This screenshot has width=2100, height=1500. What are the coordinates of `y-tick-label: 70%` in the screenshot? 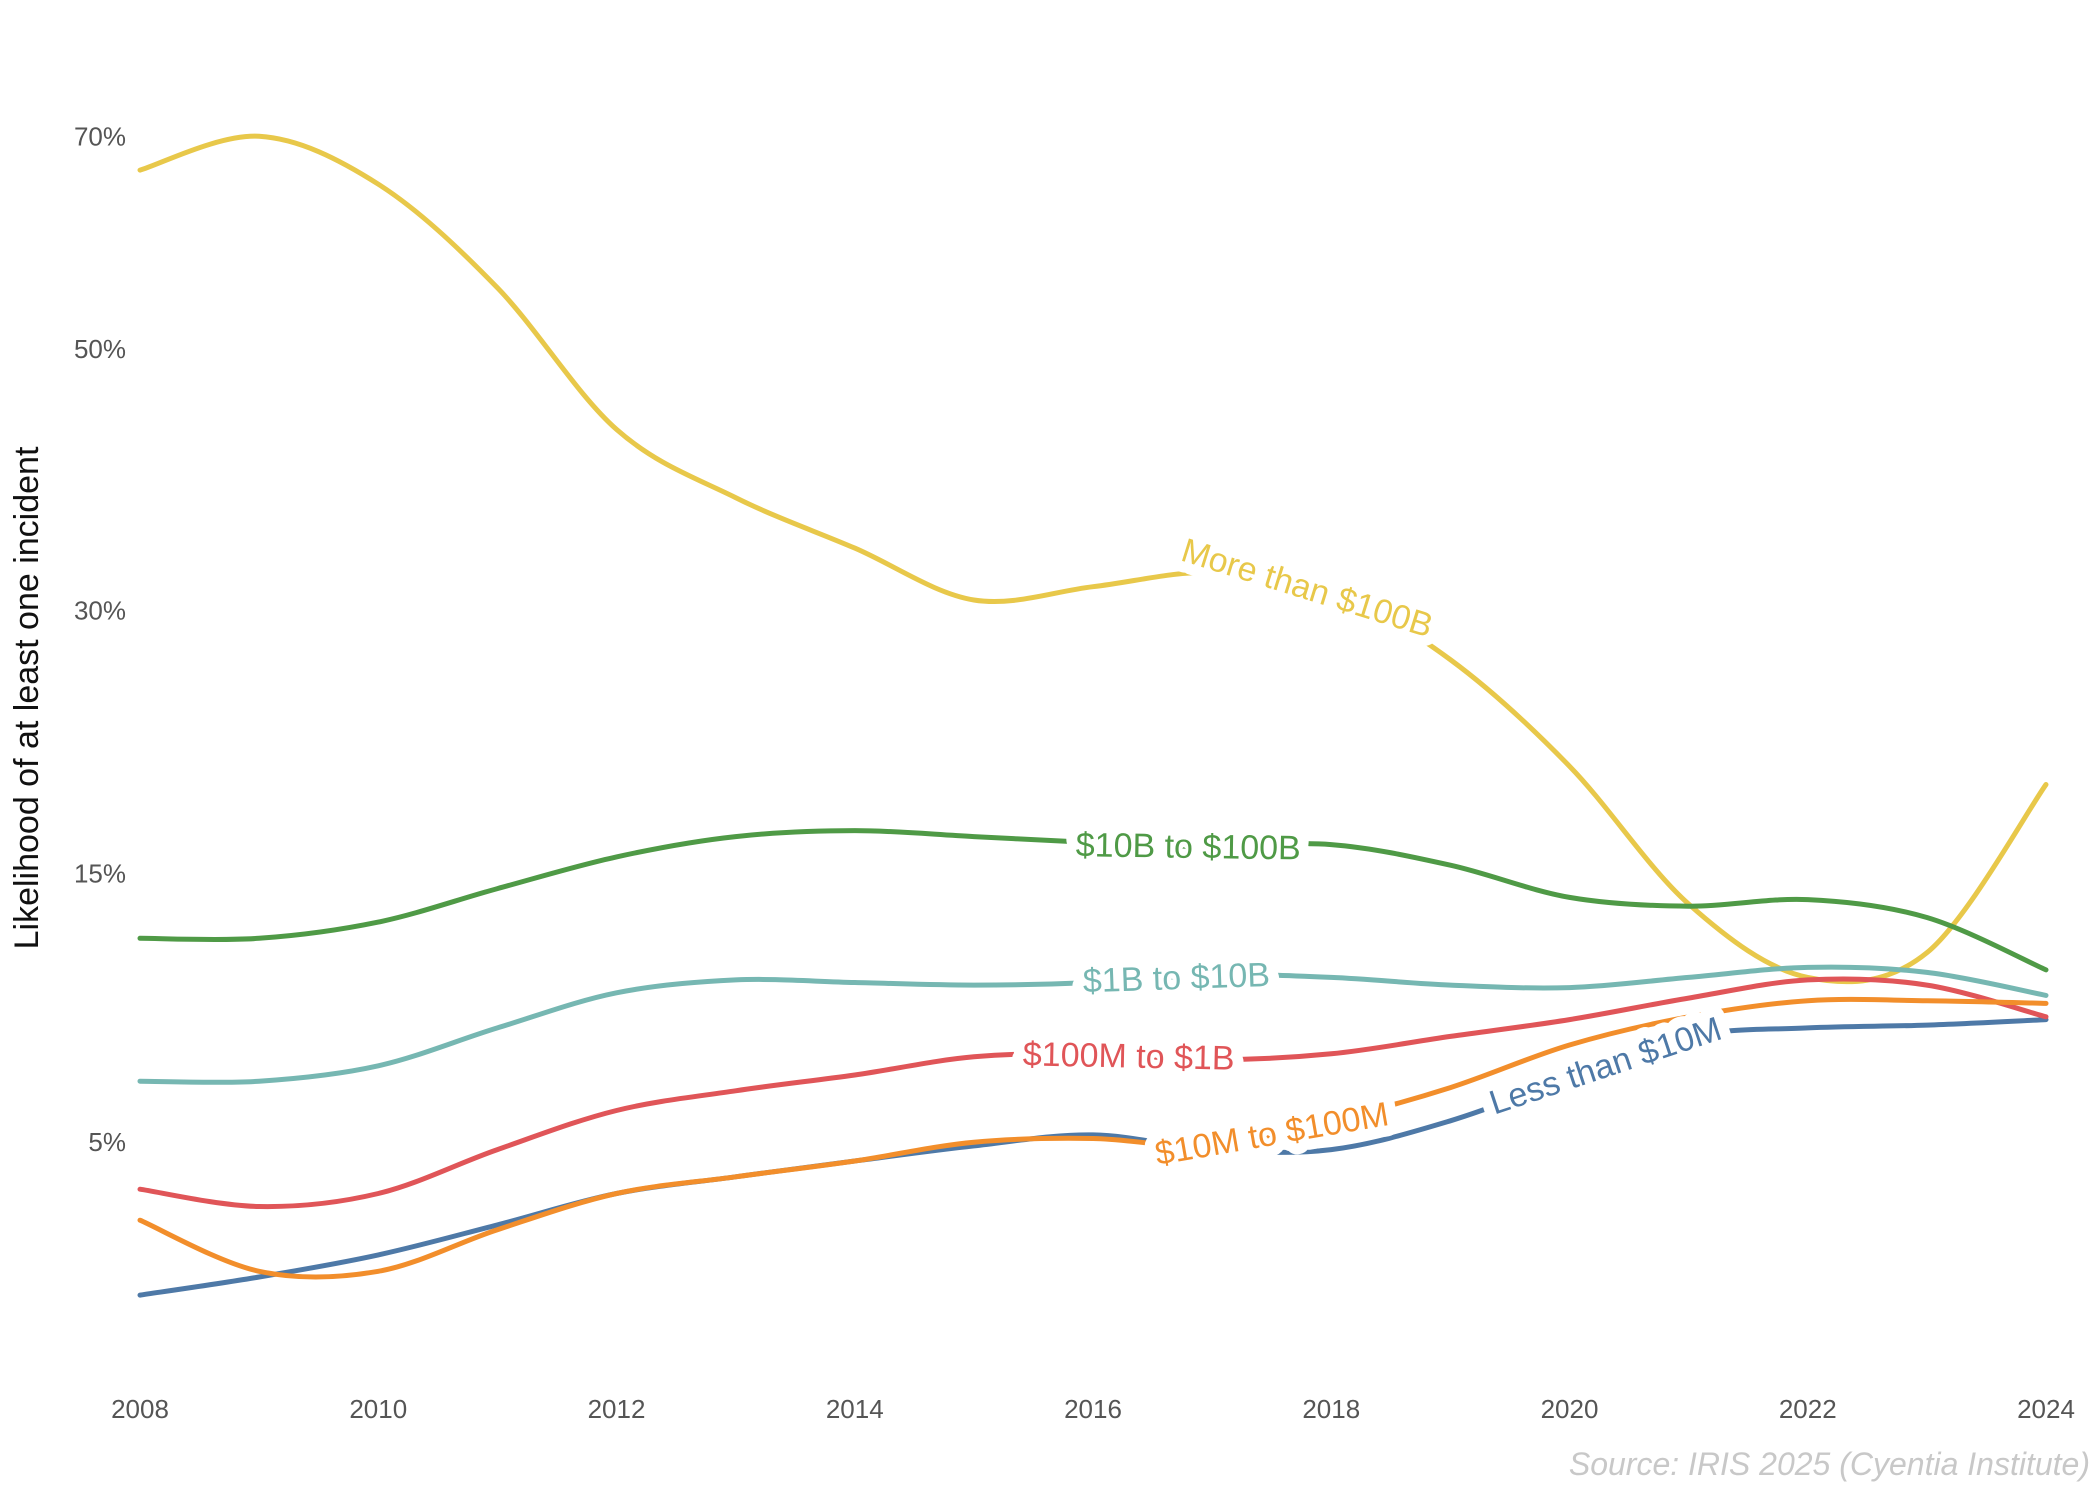 It's located at (100, 136).